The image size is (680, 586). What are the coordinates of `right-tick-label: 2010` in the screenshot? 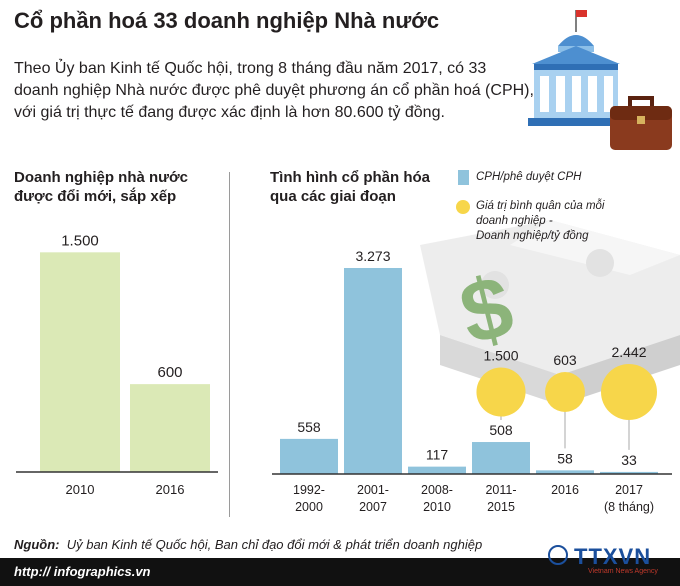 It's located at (437, 507).